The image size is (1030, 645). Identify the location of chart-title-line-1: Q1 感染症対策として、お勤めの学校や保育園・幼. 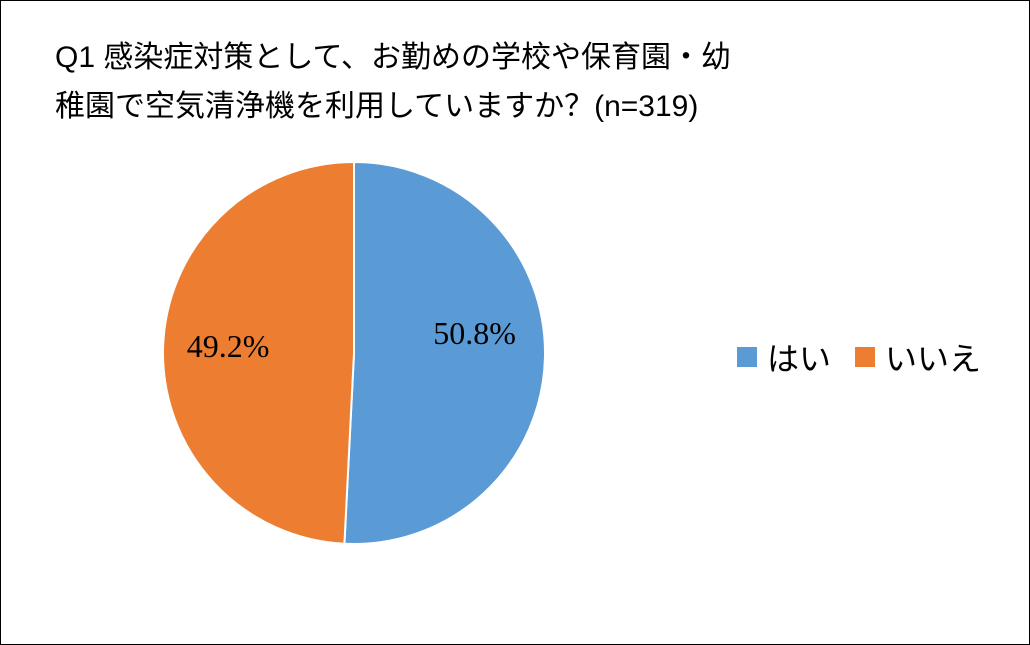
(455, 57).